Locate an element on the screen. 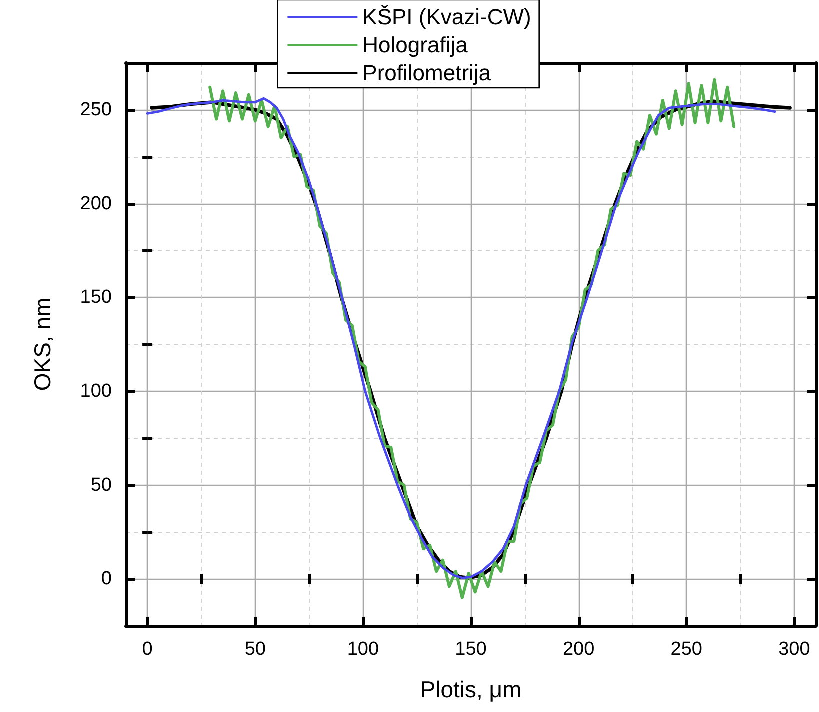 This screenshot has width=819, height=712. y-tick-label: 0 is located at coordinates (106, 579).